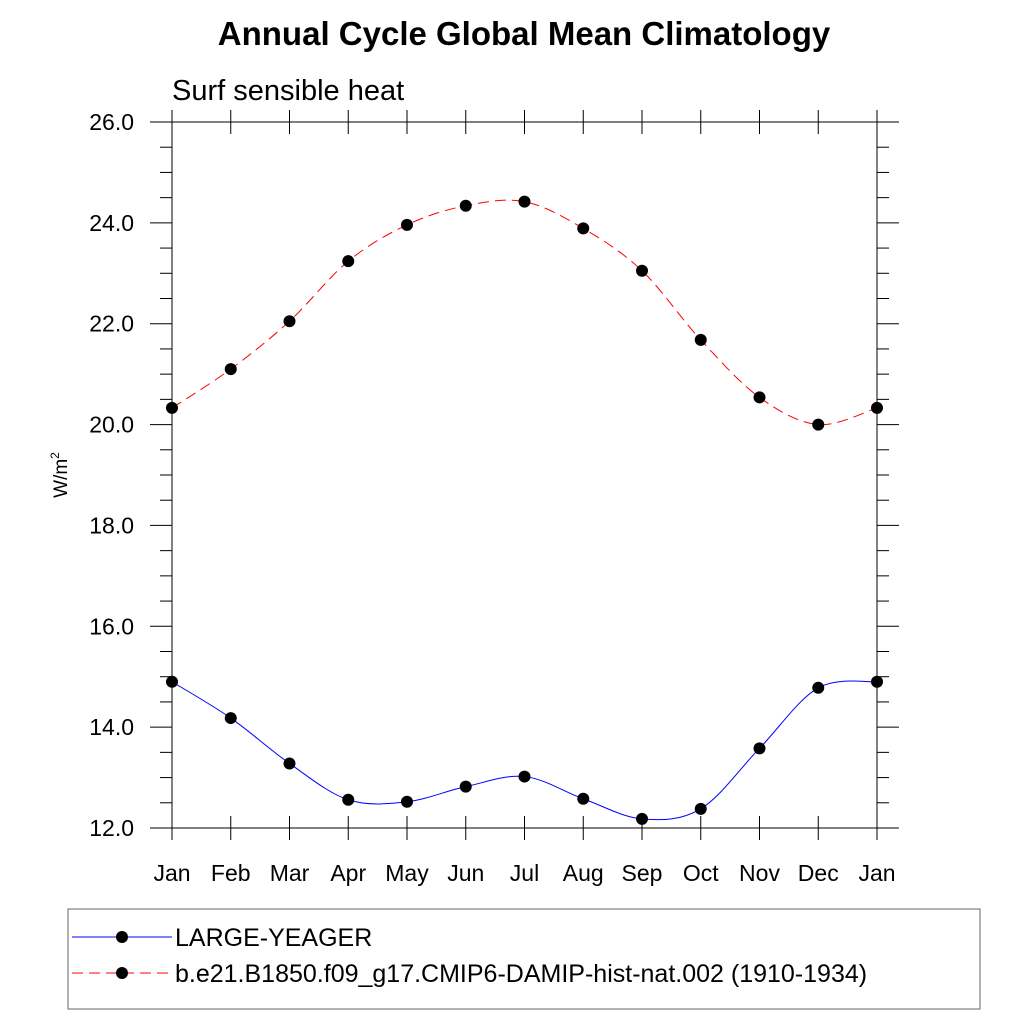 The image size is (1024, 1024). Describe the element at coordinates (583, 873) in the screenshot. I see `x-tick-label: Aug` at that location.